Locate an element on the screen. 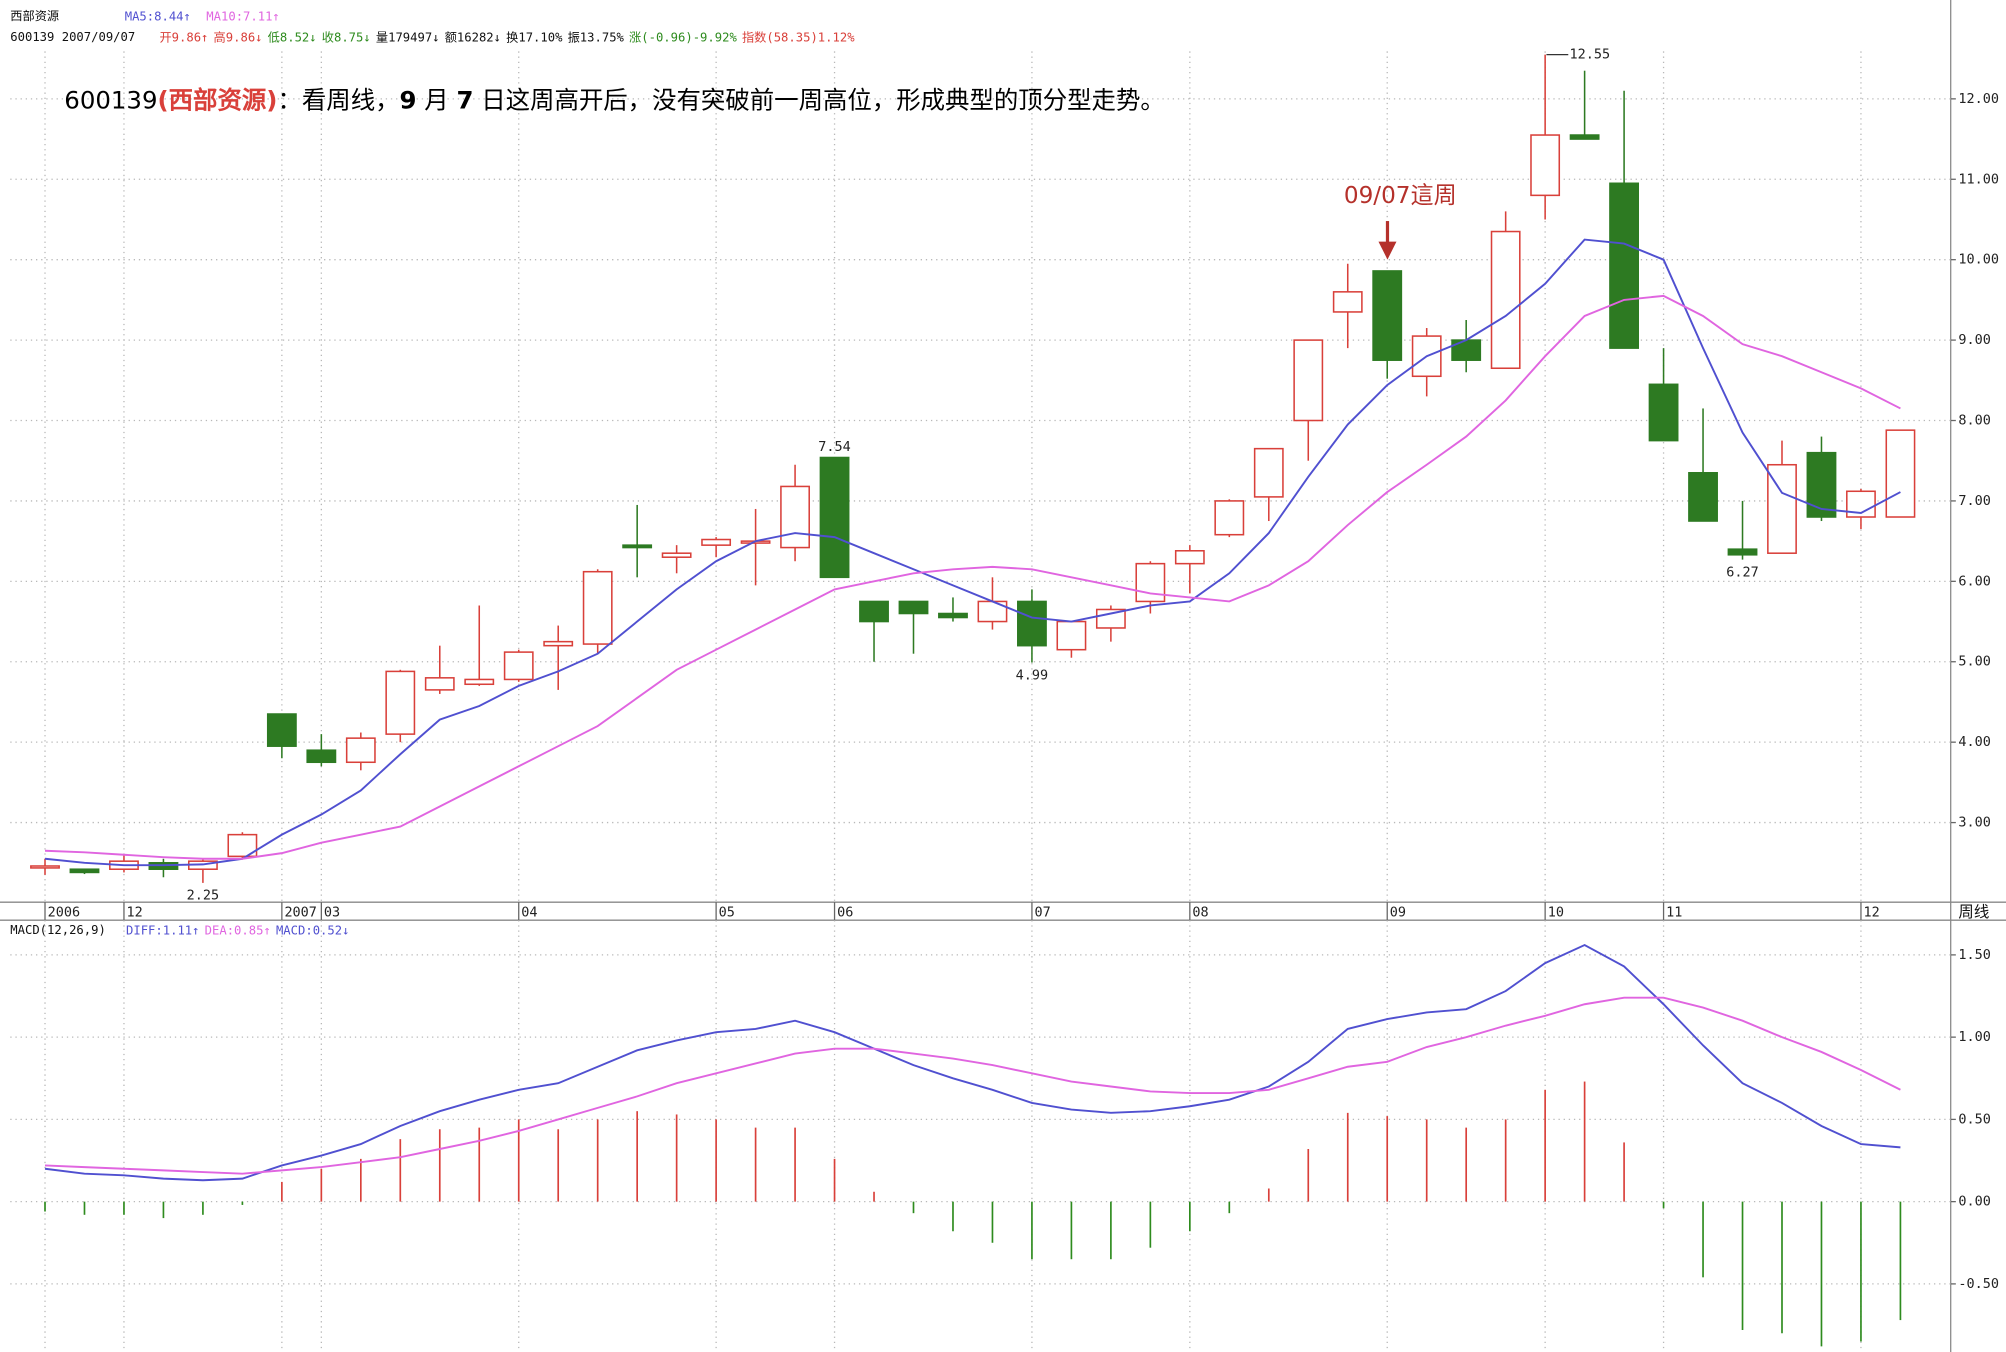  quote-field: 开9.86↑ is located at coordinates (183, 37).